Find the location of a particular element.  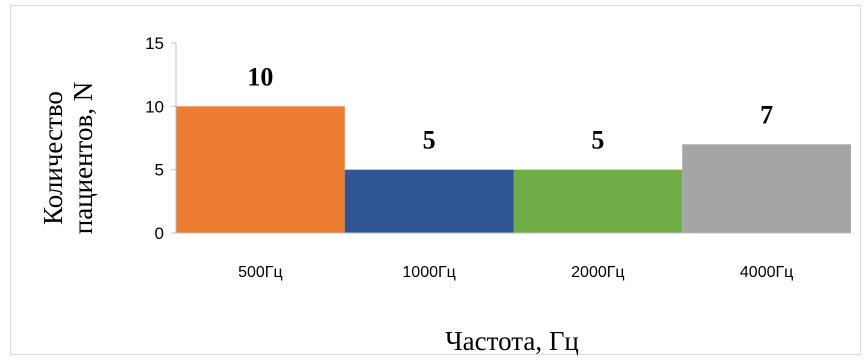

y-axis-ticks: 0 5 10 15 is located at coordinates (160, 138).